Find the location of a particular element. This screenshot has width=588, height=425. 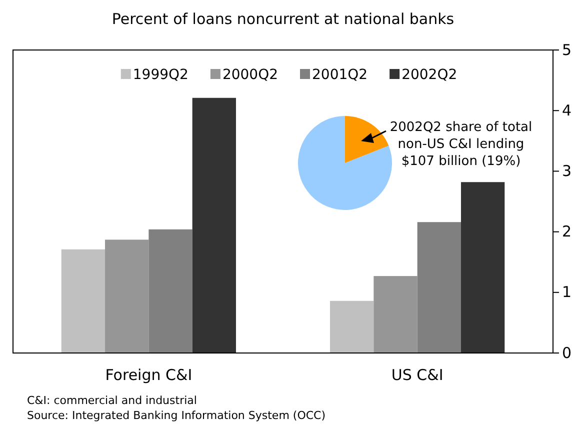

chart-title: Percent of loans noncurrent at national banks is located at coordinates (283, 19).